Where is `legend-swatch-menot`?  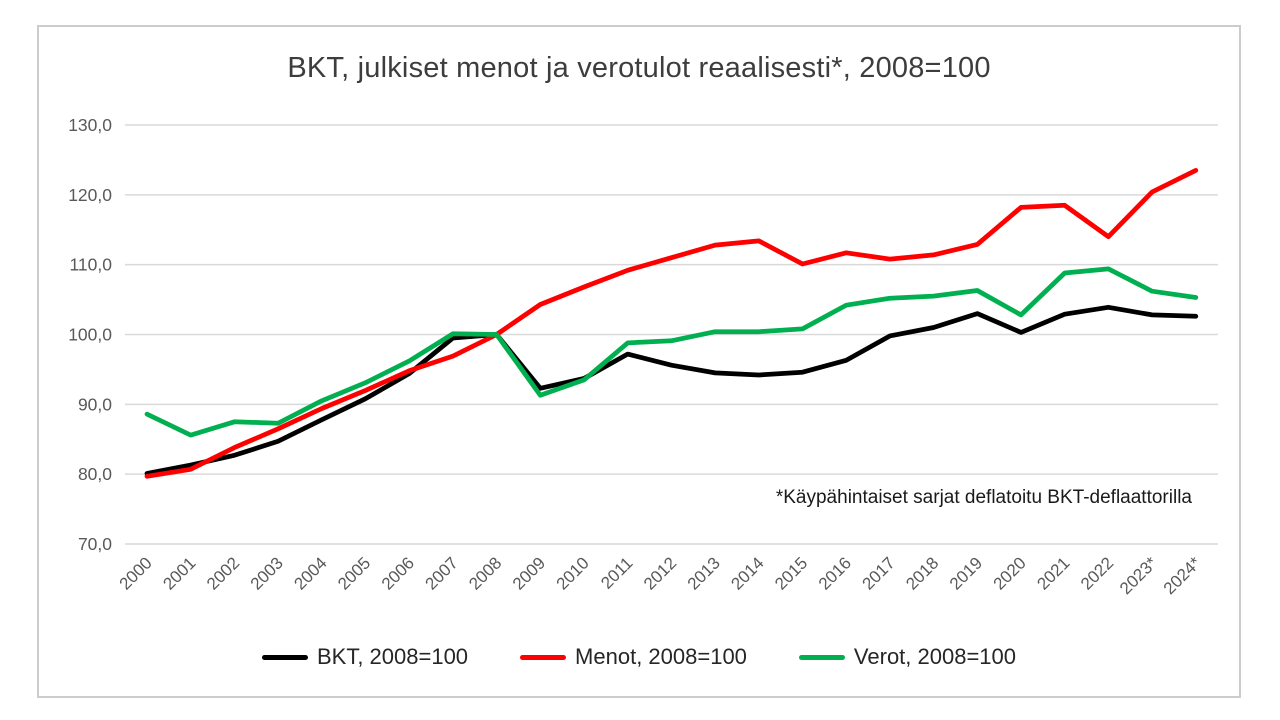
legend-swatch-menot is located at coordinates (543, 657).